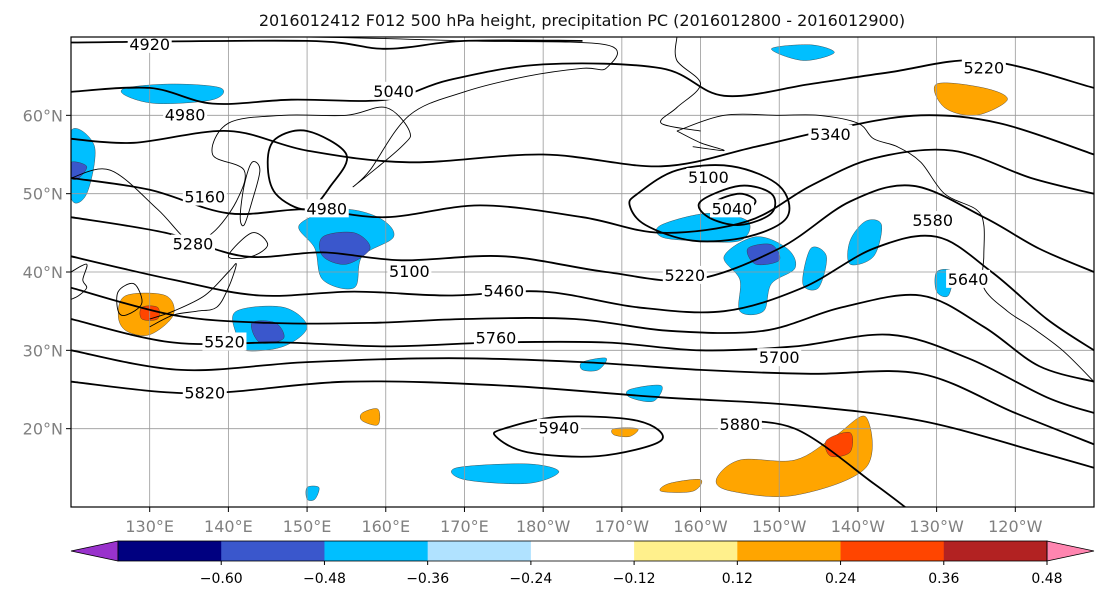  What do you see at coordinates (530, 579) in the screenshot?
I see `colorbar-tick-label: −0.24` at bounding box center [530, 579].